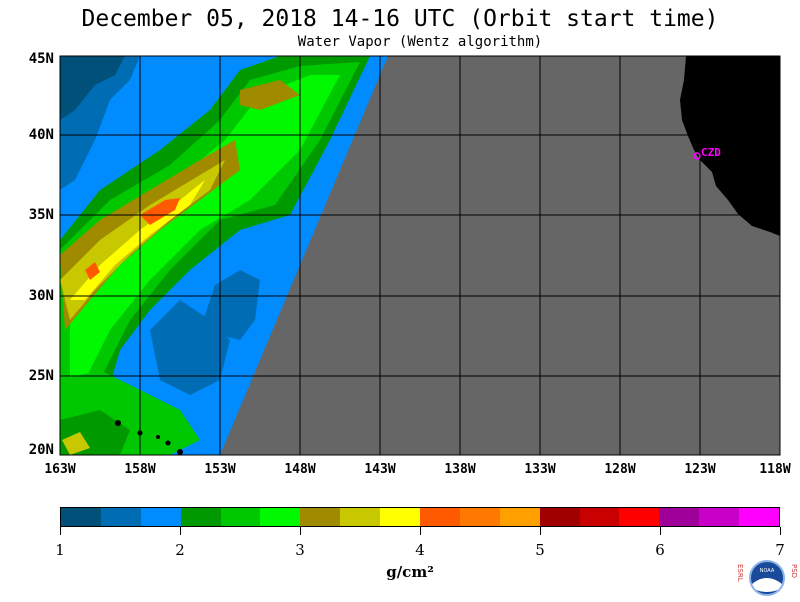  I want to click on colorbar-tick-label: 5, so click(540, 550).